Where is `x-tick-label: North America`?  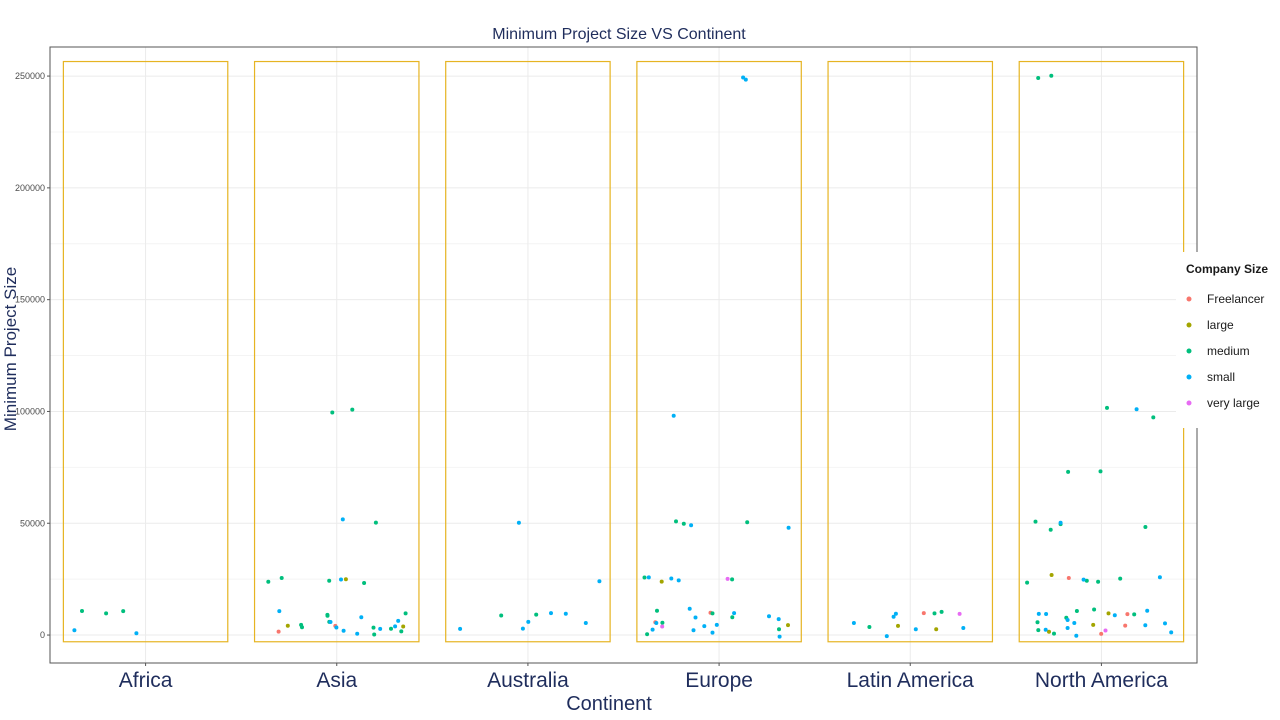
x-tick-label: North America is located at coordinates (1101, 680).